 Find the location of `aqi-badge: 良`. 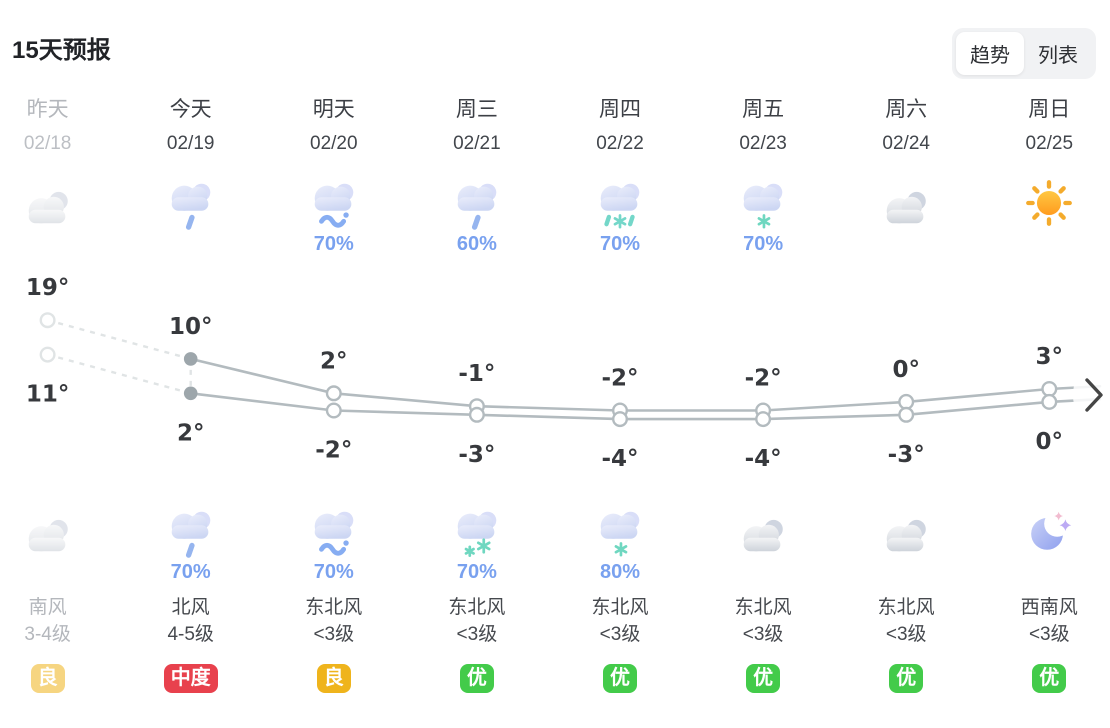

aqi-badge: 良 is located at coordinates (47, 678).